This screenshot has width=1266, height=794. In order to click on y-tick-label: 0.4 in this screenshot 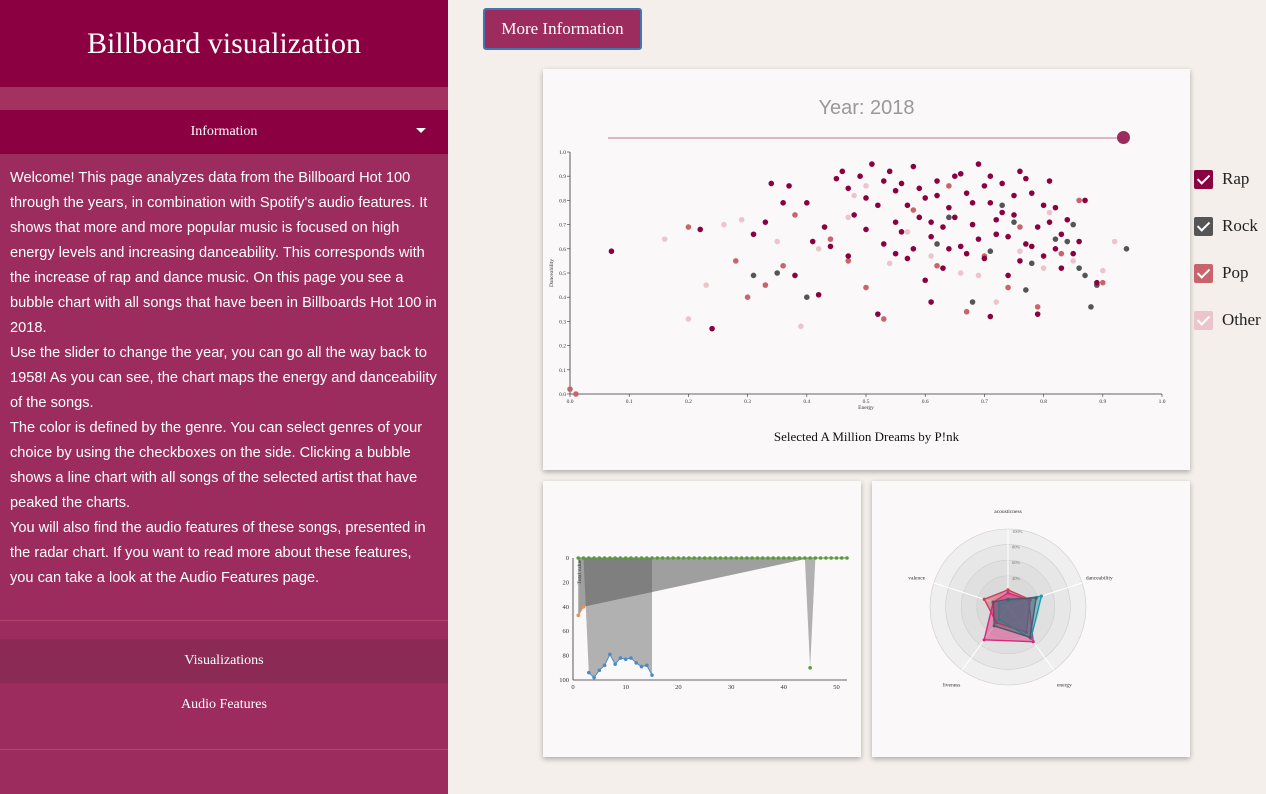, I will do `click(562, 298)`.